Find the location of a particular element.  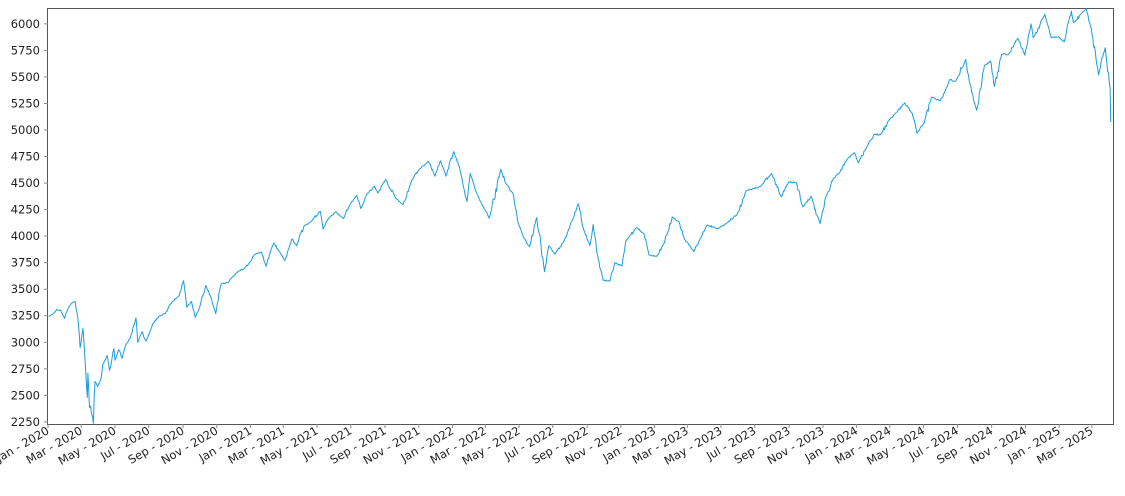

y-tick-label: 2500 is located at coordinates (25, 395).